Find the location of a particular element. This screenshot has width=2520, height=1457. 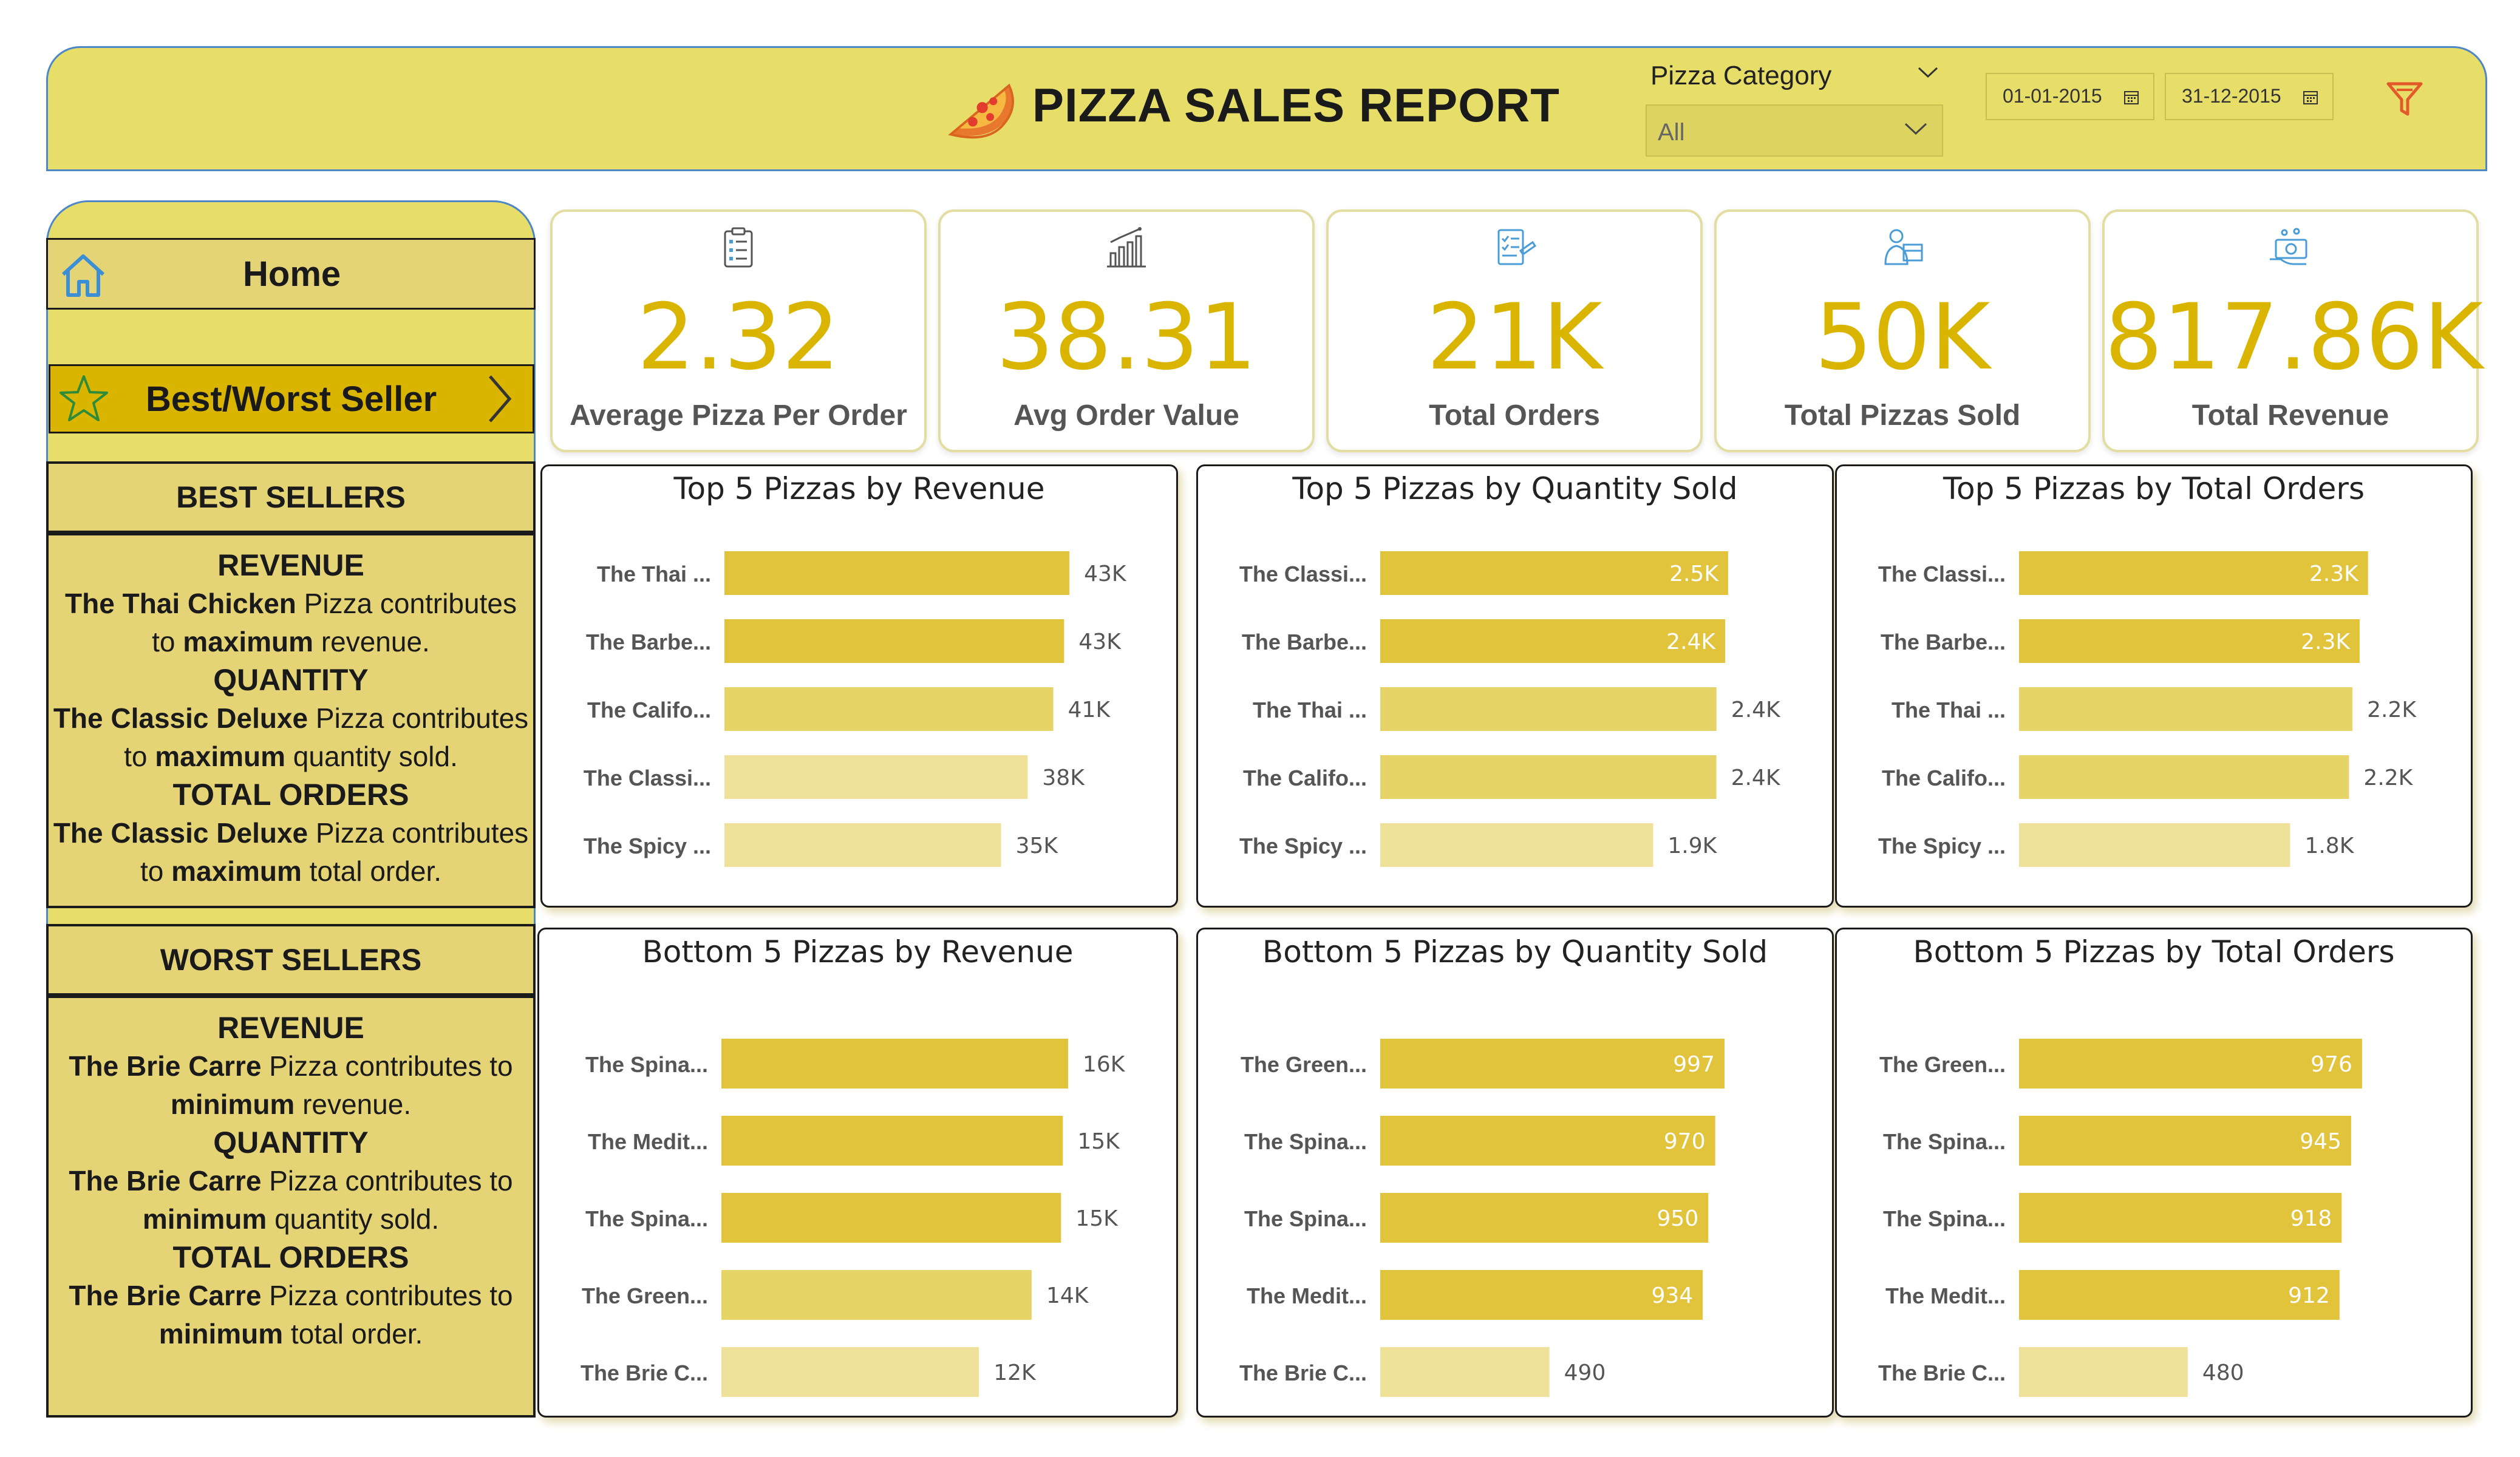

start-date-picker: 01-01-2015 is located at coordinates (2070, 96).